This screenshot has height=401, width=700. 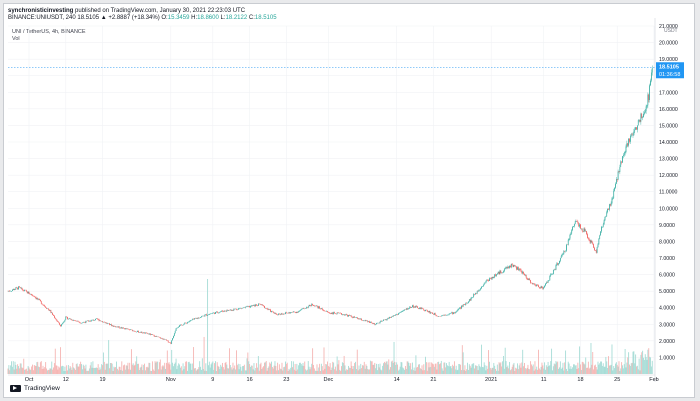 What do you see at coordinates (671, 31) in the screenshot?
I see `price-axis-unit: USDT` at bounding box center [671, 31].